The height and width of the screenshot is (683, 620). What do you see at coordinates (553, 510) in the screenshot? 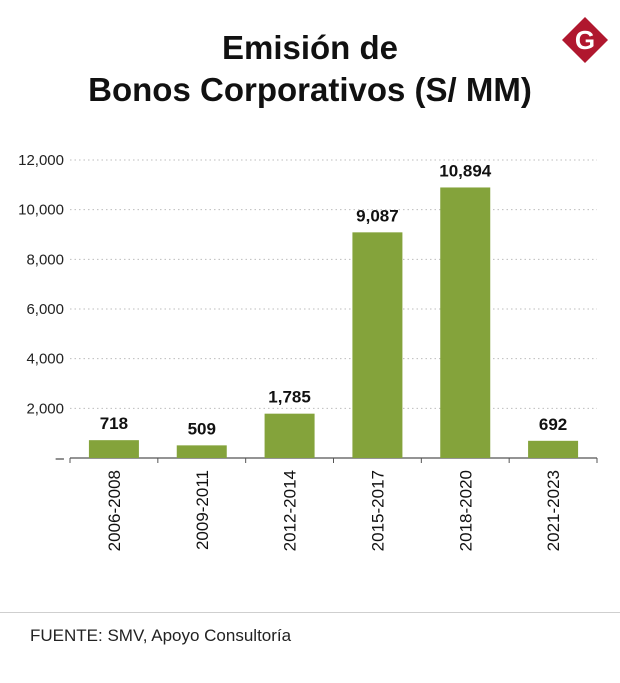
I see `x-tick-label: 2021-2023` at bounding box center [553, 510].